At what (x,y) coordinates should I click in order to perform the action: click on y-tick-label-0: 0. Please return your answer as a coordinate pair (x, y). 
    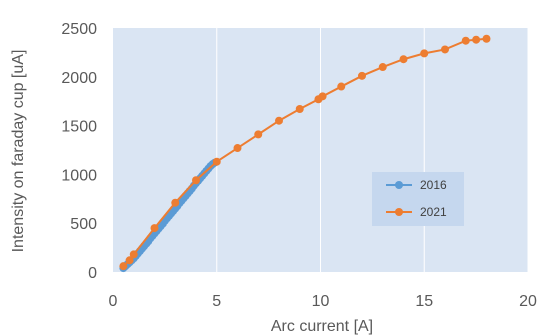
    Looking at the image, I should click on (92, 273).